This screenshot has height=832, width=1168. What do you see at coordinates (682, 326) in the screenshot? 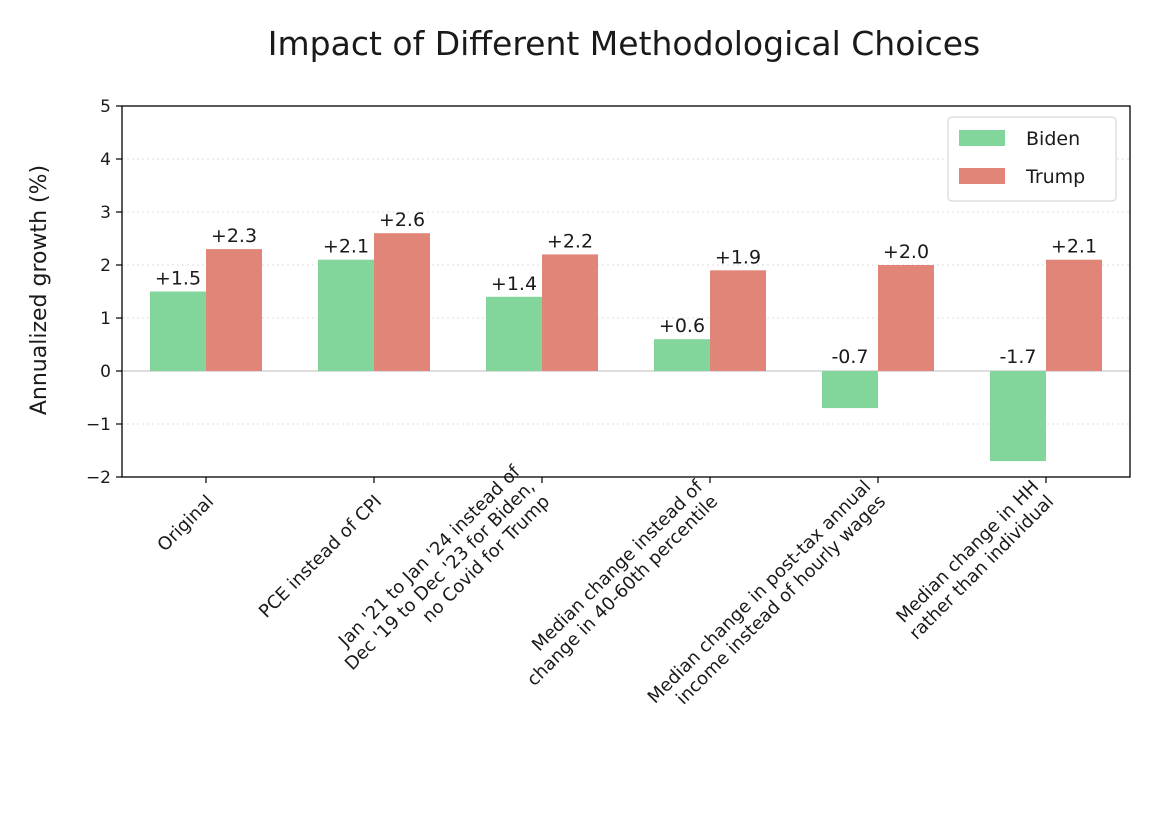
I see `data-label: +0.6` at bounding box center [682, 326].